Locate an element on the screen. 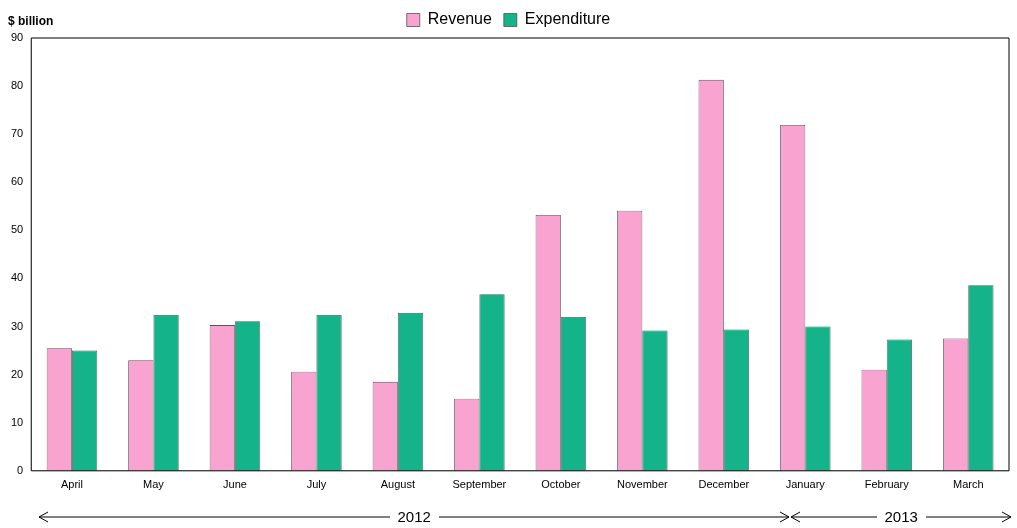  text: 2013 is located at coordinates (901, 516).